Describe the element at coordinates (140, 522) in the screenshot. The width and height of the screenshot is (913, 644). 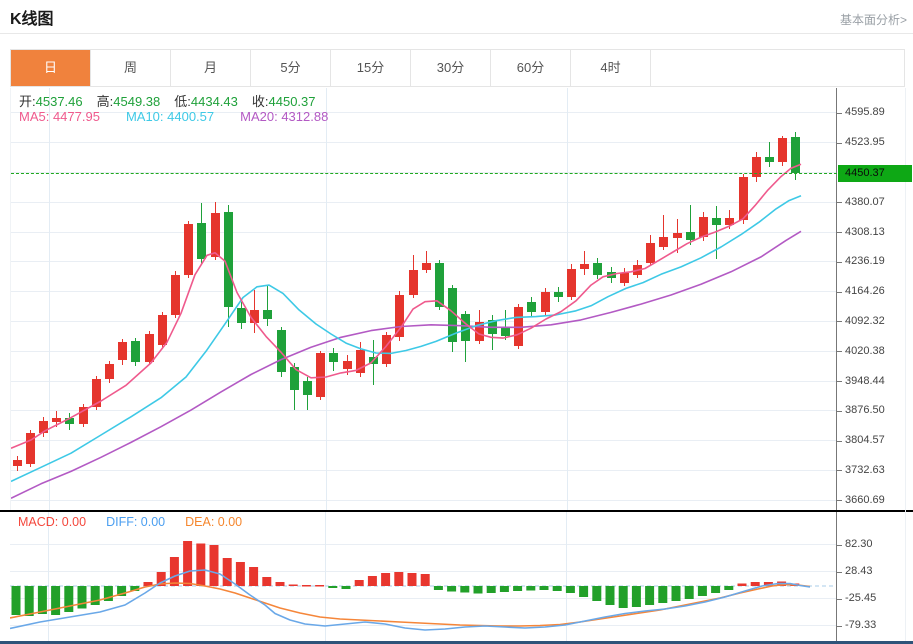
I see `macd-readout: MACD: 0.00 DIFF: 0.00 DEA: 0.00` at that location.